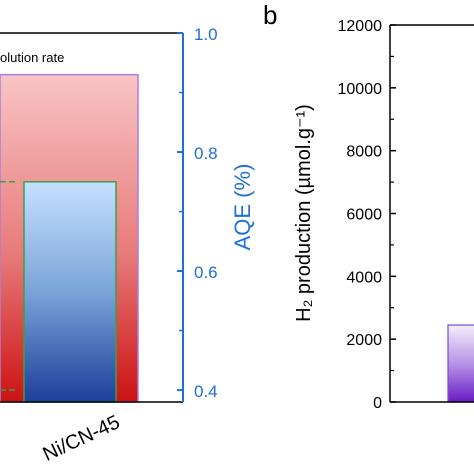  What do you see at coordinates (364, 215) in the screenshot?
I see `y-tick-label: 6000` at bounding box center [364, 215].